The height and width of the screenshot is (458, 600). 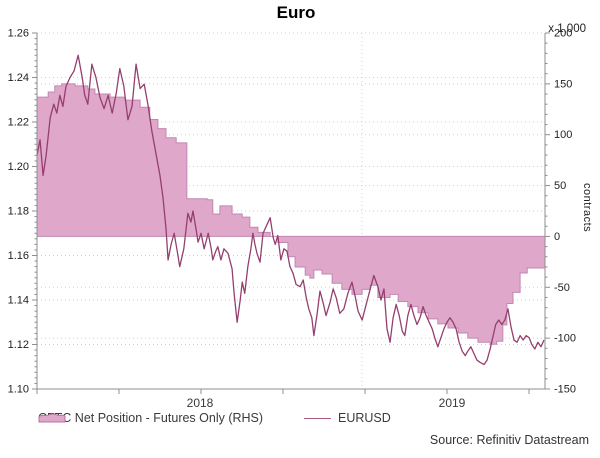 I want to click on legend-label-eurusd: EURUSD, so click(x=364, y=418).